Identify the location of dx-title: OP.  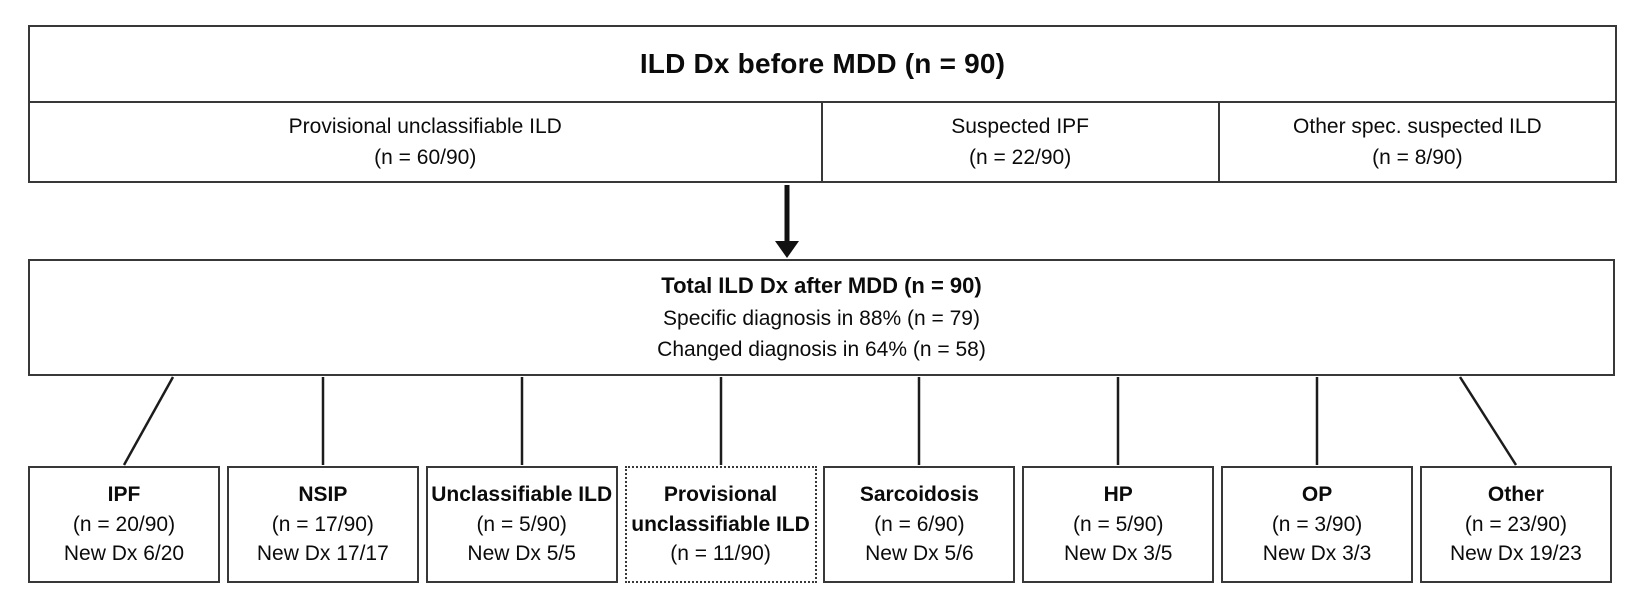
(1317, 495).